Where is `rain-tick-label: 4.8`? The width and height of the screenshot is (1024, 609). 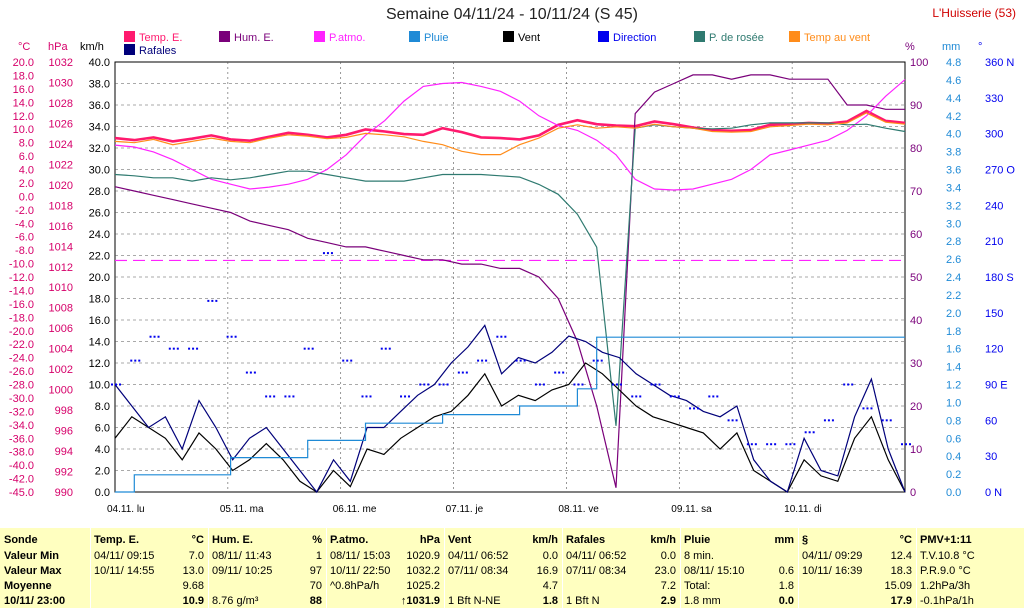 rain-tick-label: 4.8 is located at coordinates (953, 63).